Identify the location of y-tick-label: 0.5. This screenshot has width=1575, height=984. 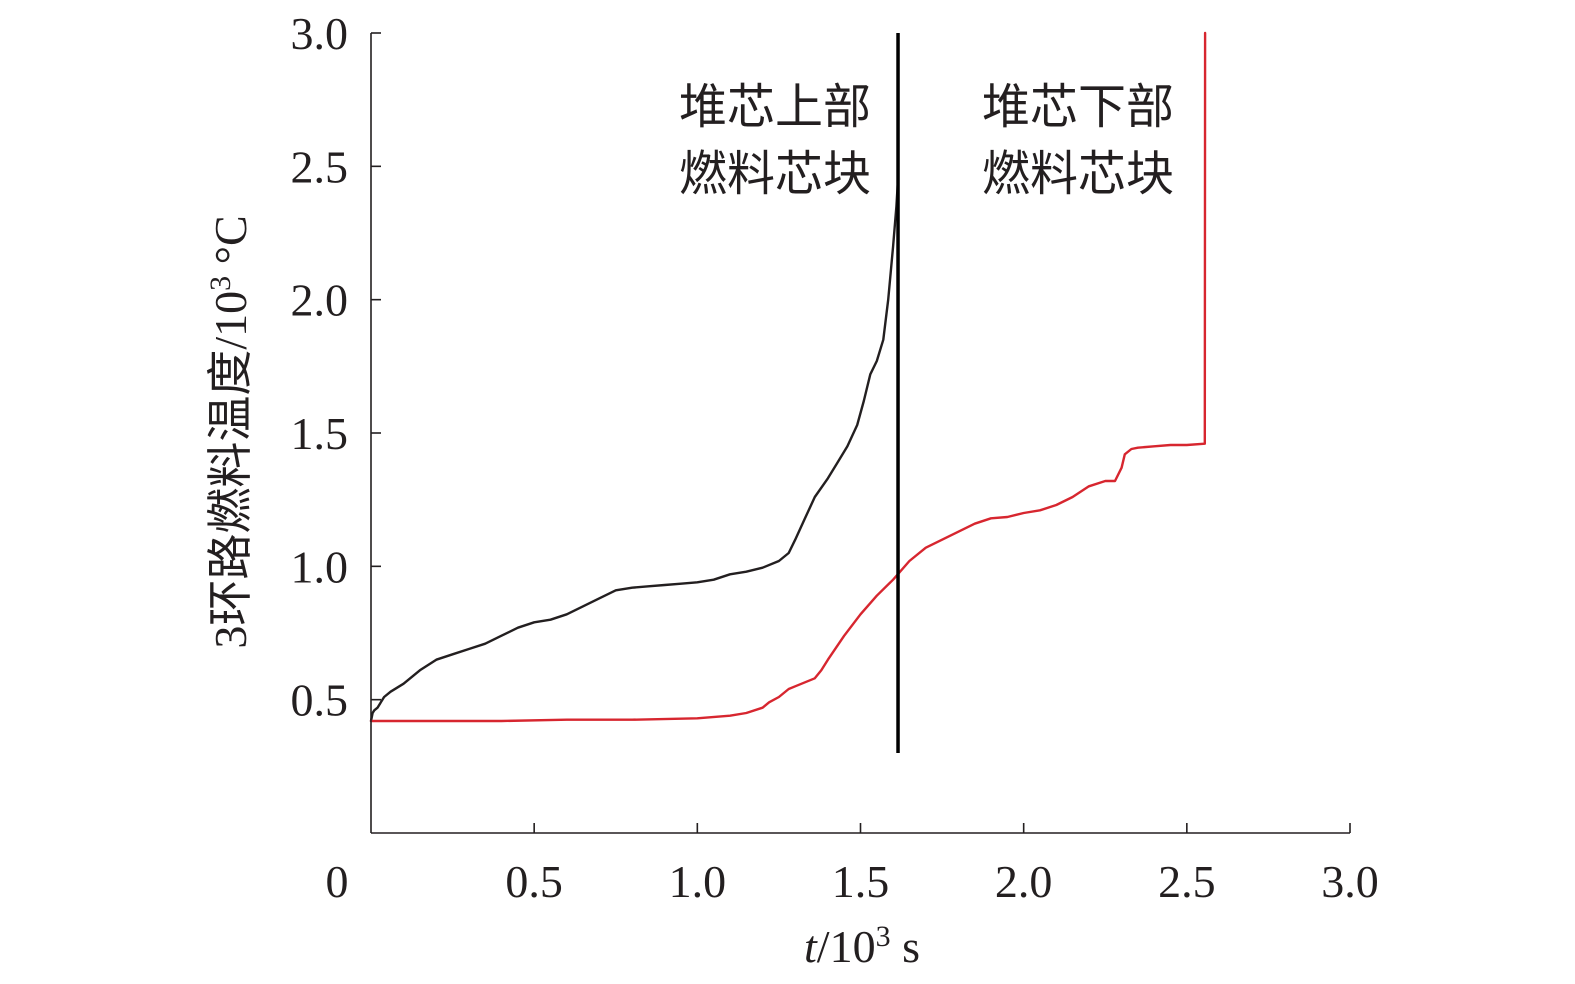
(320, 700).